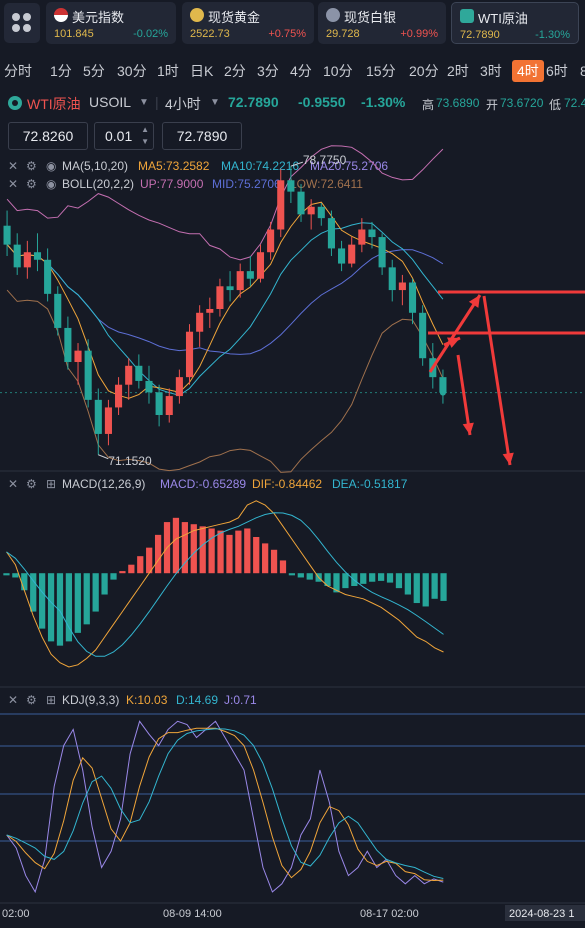 This screenshot has width=585, height=928. I want to click on ma5-value: MA5:73.2582, so click(174, 166).